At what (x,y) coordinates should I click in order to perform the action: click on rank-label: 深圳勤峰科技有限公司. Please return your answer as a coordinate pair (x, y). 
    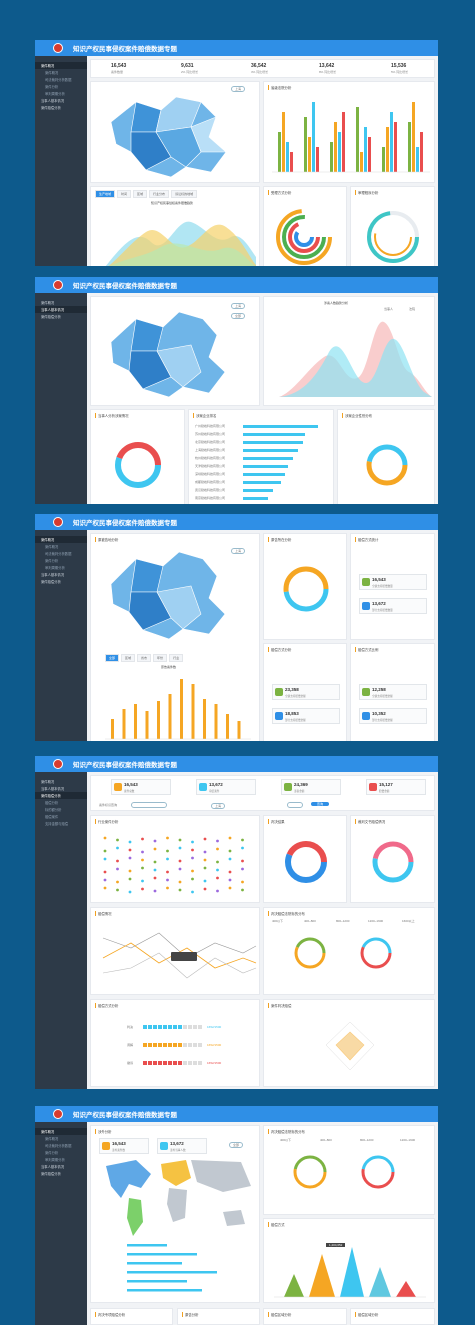
    Looking at the image, I should click on (210, 474).